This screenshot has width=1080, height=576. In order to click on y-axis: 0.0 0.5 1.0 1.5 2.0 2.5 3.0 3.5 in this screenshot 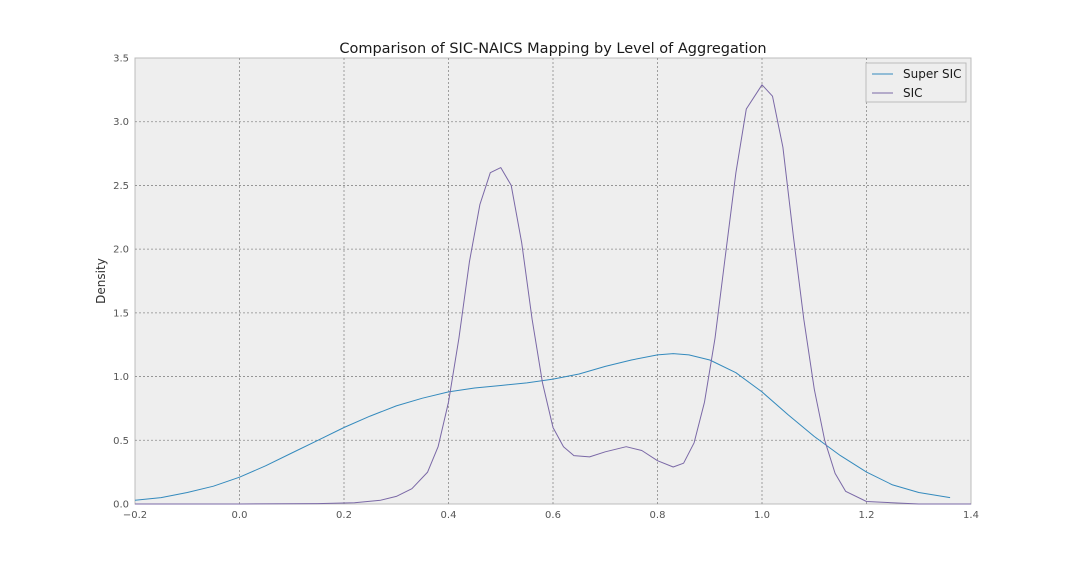, I will do `click(121, 282)`.